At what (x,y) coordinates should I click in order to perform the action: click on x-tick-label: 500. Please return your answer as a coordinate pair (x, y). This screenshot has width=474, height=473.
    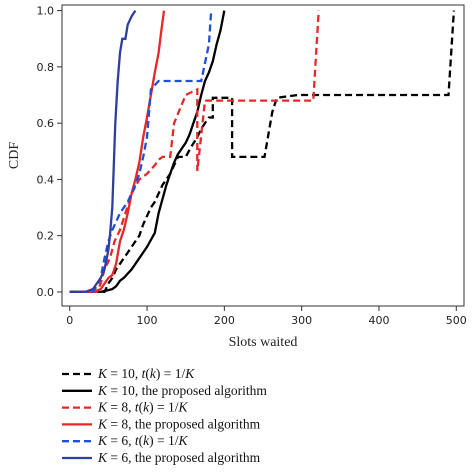
    Looking at the image, I should click on (456, 320).